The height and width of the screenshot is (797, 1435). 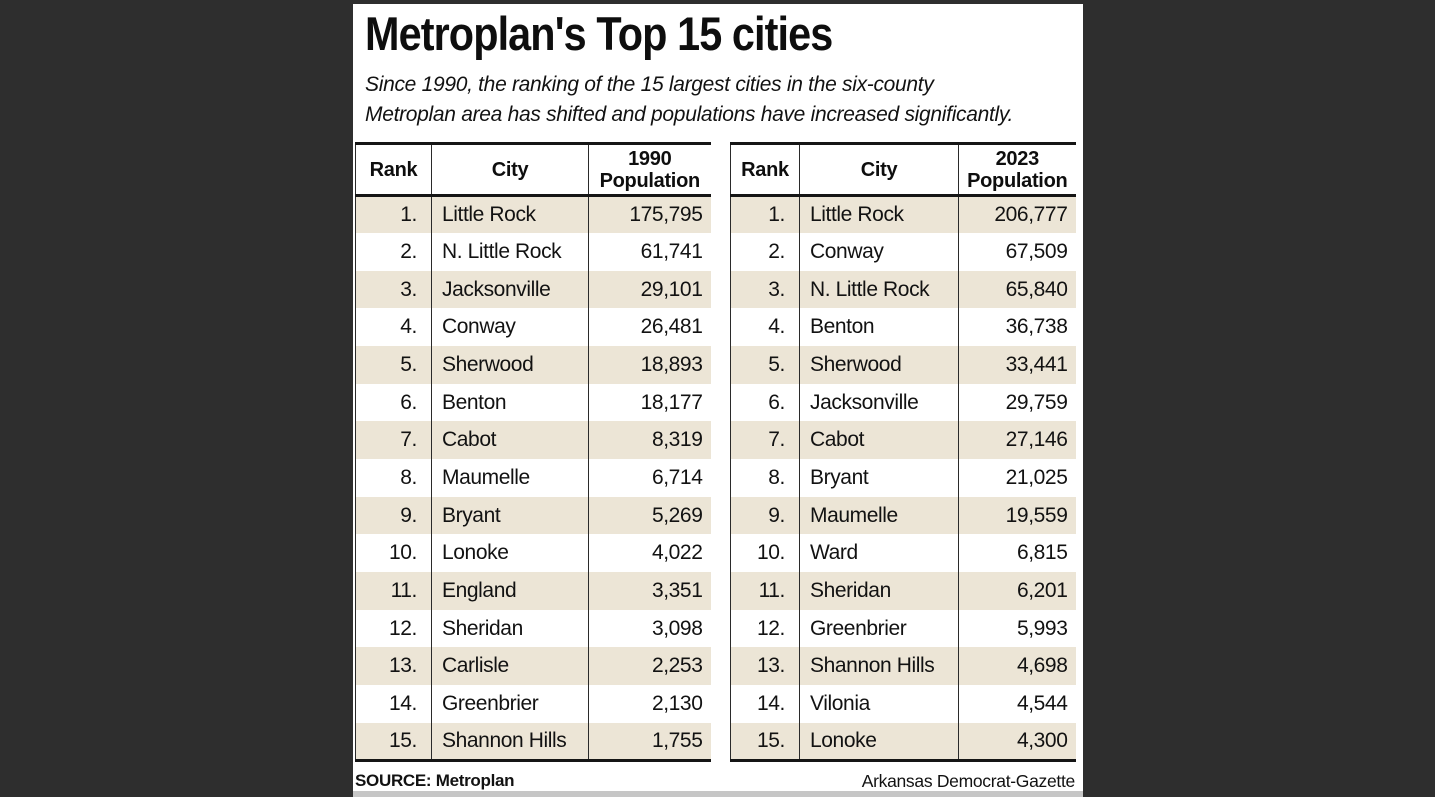 What do you see at coordinates (765, 741) in the screenshot?
I see `rank-cell: 15.` at bounding box center [765, 741].